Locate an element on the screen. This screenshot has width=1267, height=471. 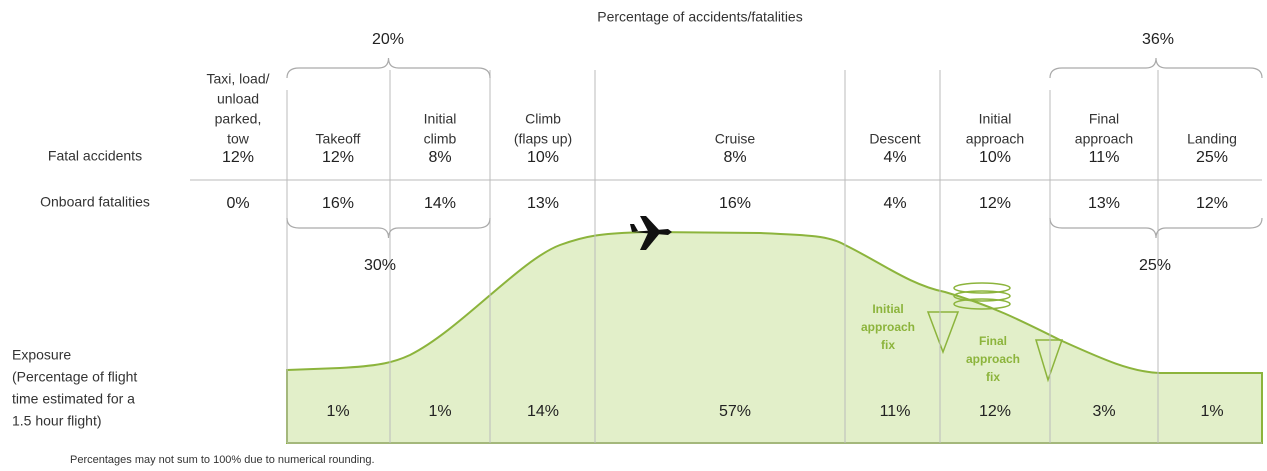
phase-name: climb is located at coordinates (440, 139).